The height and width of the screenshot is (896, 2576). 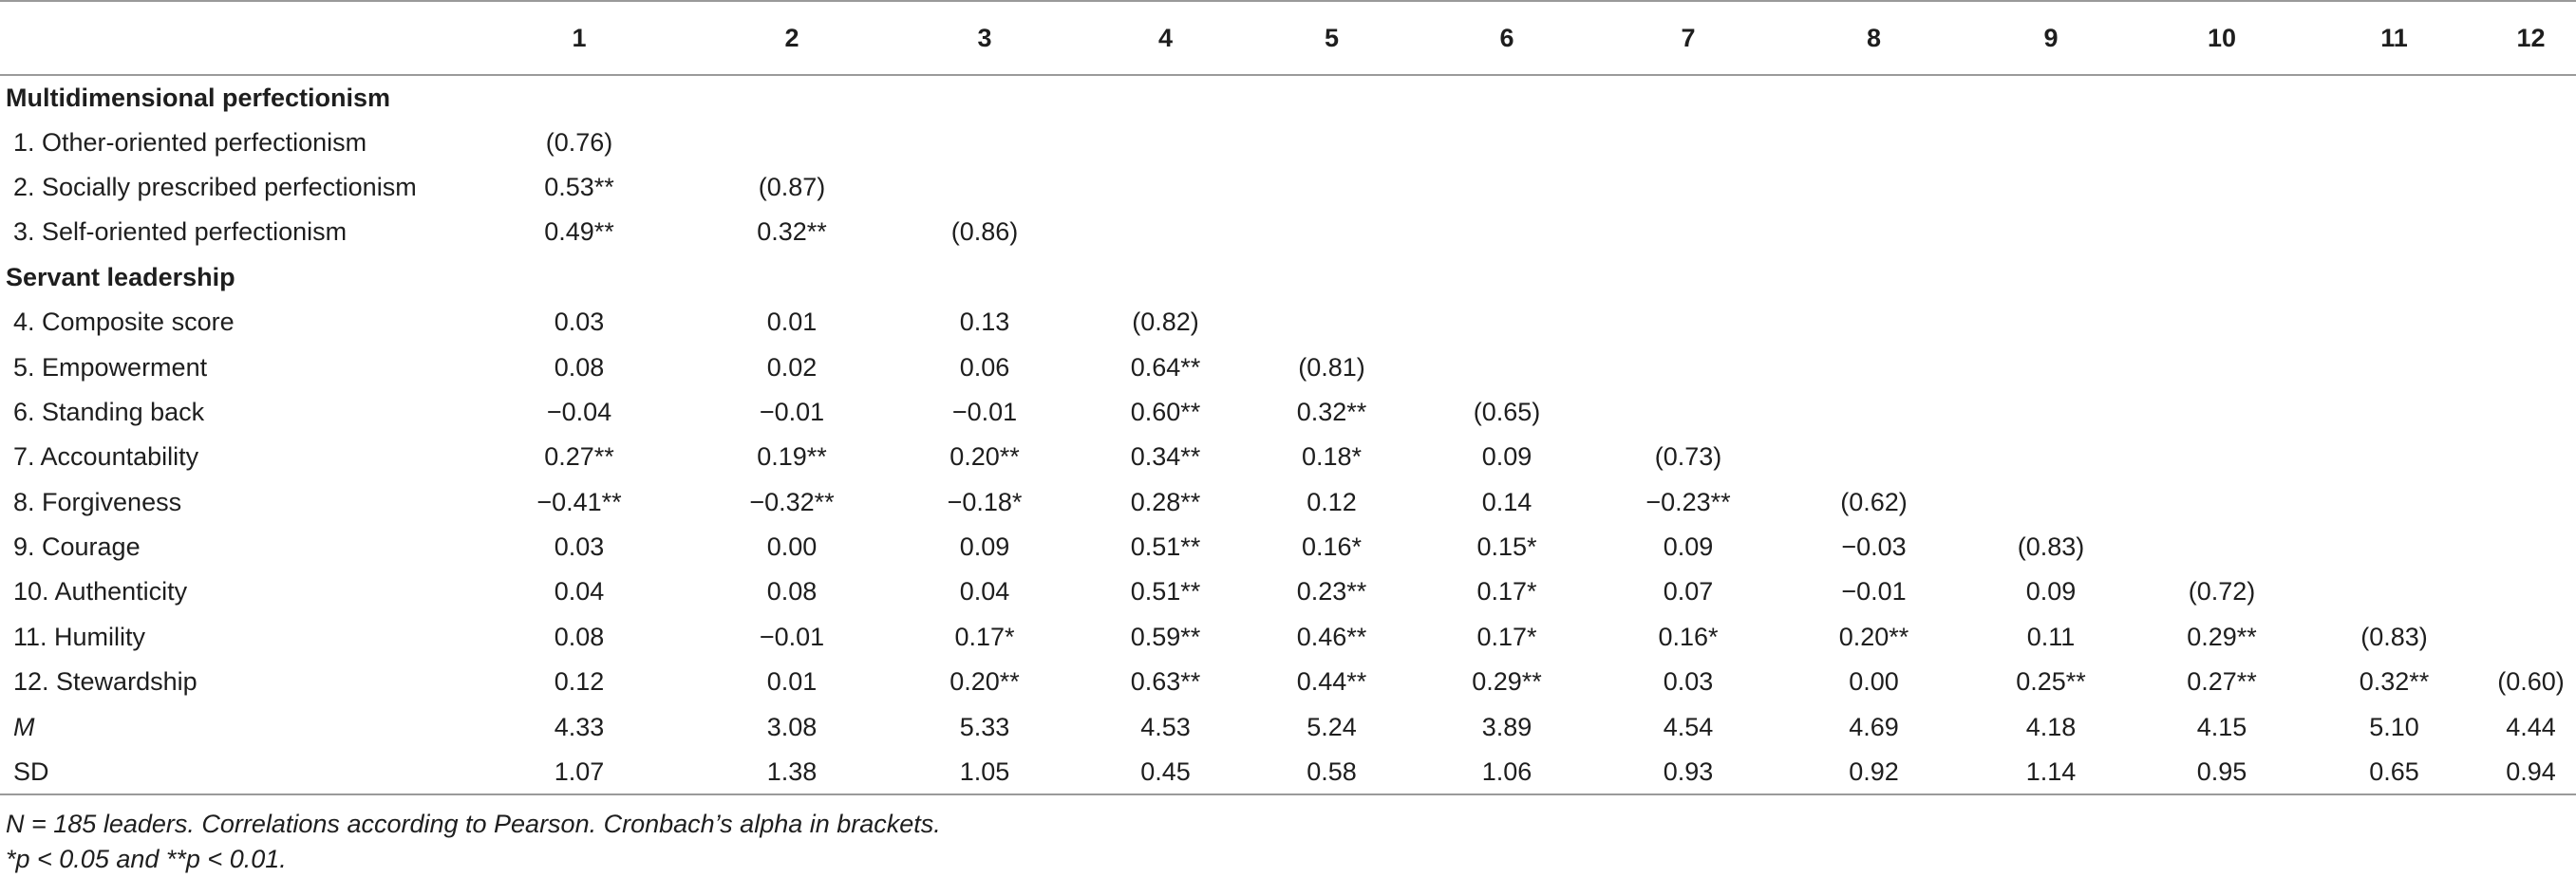 I want to click on table-cell: (0.86), so click(x=984, y=232).